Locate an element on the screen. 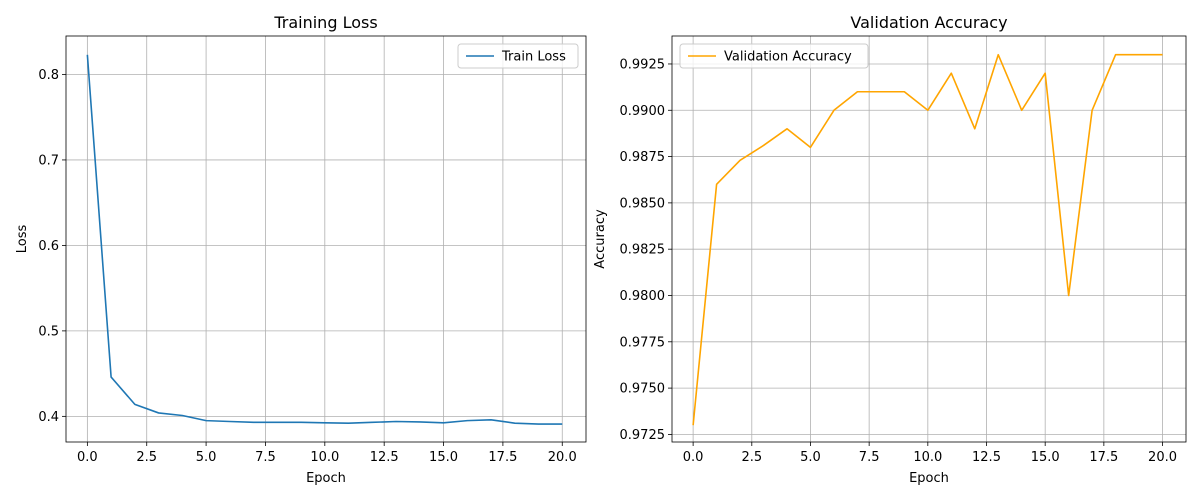 This screenshot has width=1200, height=500. y-tick-label: 0.9800 is located at coordinates (643, 296).